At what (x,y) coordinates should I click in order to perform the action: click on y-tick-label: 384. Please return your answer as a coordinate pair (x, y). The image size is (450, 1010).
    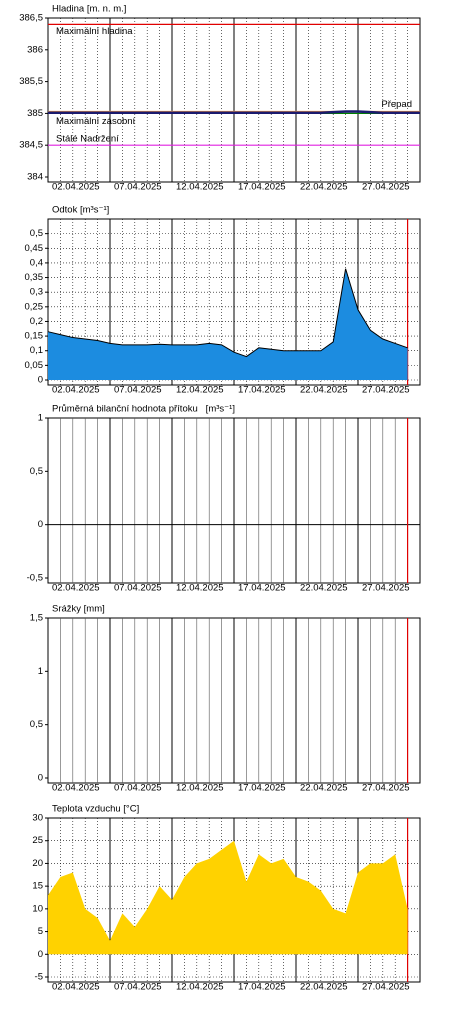
    Looking at the image, I should click on (35, 177).